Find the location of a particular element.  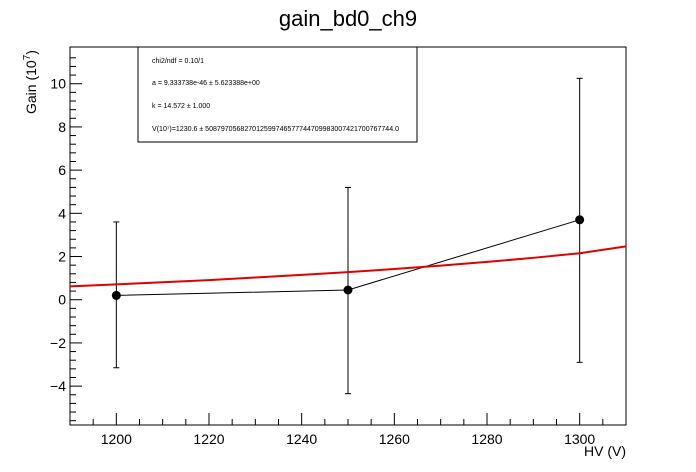

y-axis-label: Gain (107) is located at coordinates (30, 82).